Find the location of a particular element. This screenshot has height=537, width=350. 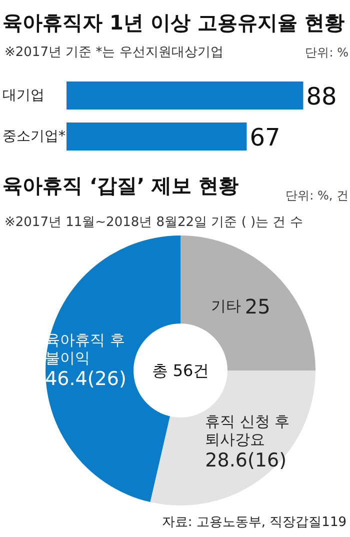

data-label: 28.6(16) is located at coordinates (245, 461).